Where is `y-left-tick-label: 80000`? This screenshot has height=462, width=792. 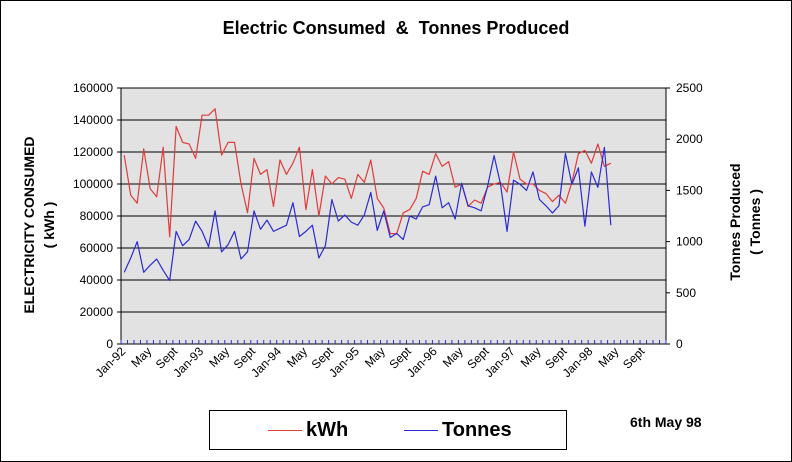 y-left-tick-label: 80000 is located at coordinates (97, 216).